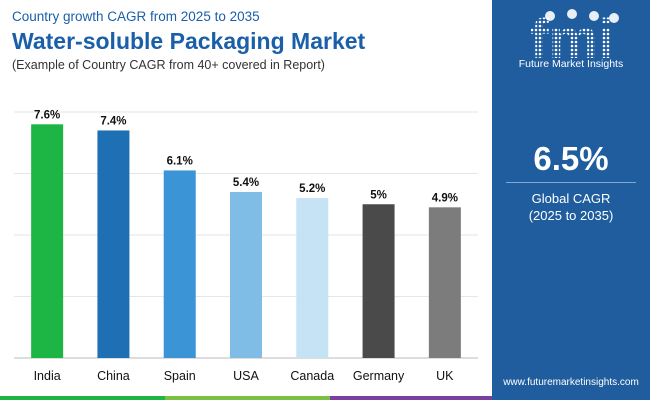  What do you see at coordinates (47, 241) in the screenshot?
I see `bar-india` at bounding box center [47, 241].